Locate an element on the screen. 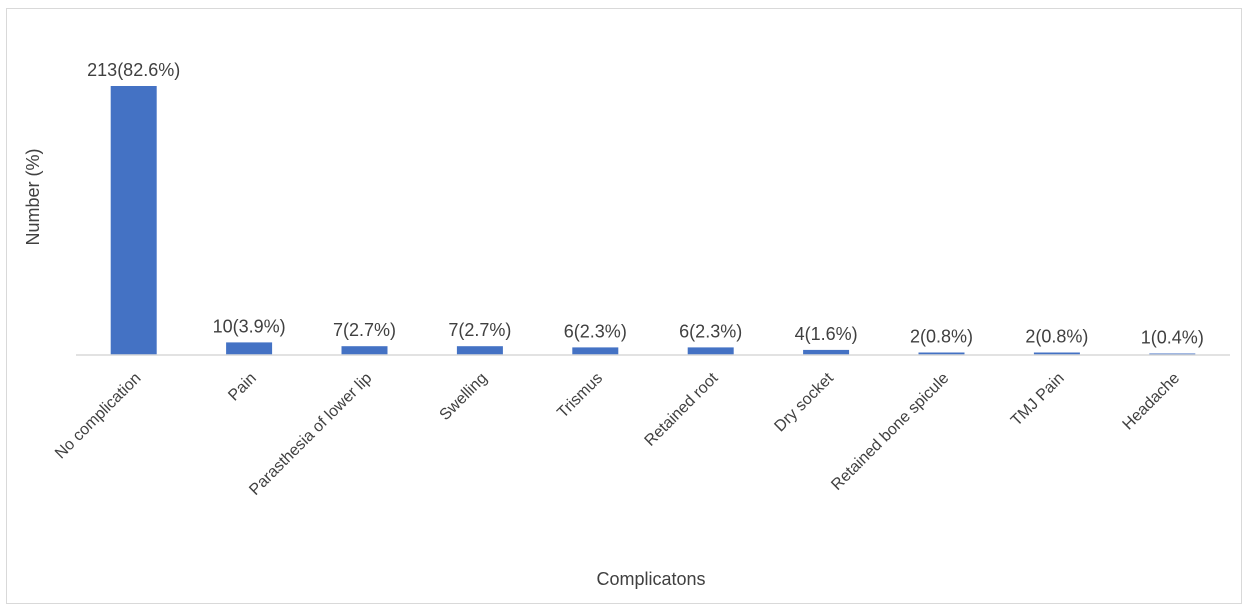 The width and height of the screenshot is (1245, 607). data-label-5: 6(2.3%) is located at coordinates (710, 331).